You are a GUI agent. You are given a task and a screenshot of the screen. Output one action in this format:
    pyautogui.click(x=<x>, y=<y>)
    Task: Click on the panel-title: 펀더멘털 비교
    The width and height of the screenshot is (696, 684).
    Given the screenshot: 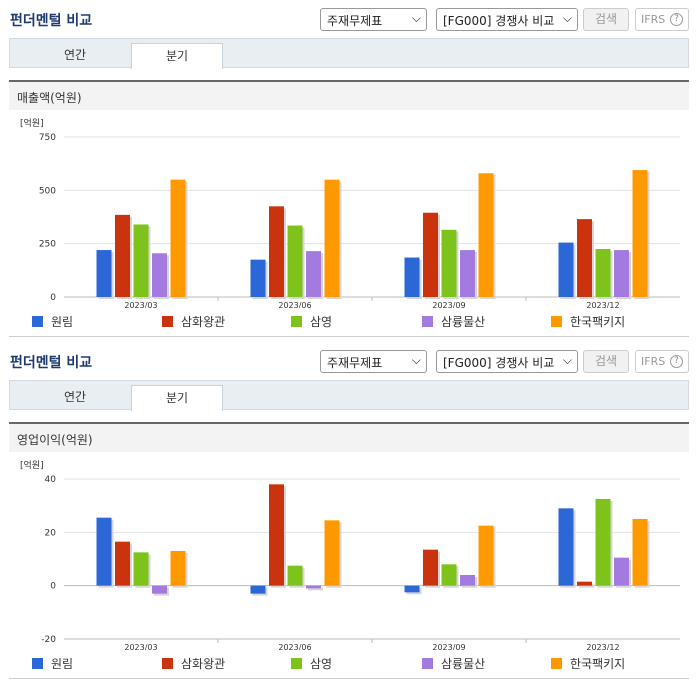 What is the action you would take?
    pyautogui.click(x=51, y=363)
    